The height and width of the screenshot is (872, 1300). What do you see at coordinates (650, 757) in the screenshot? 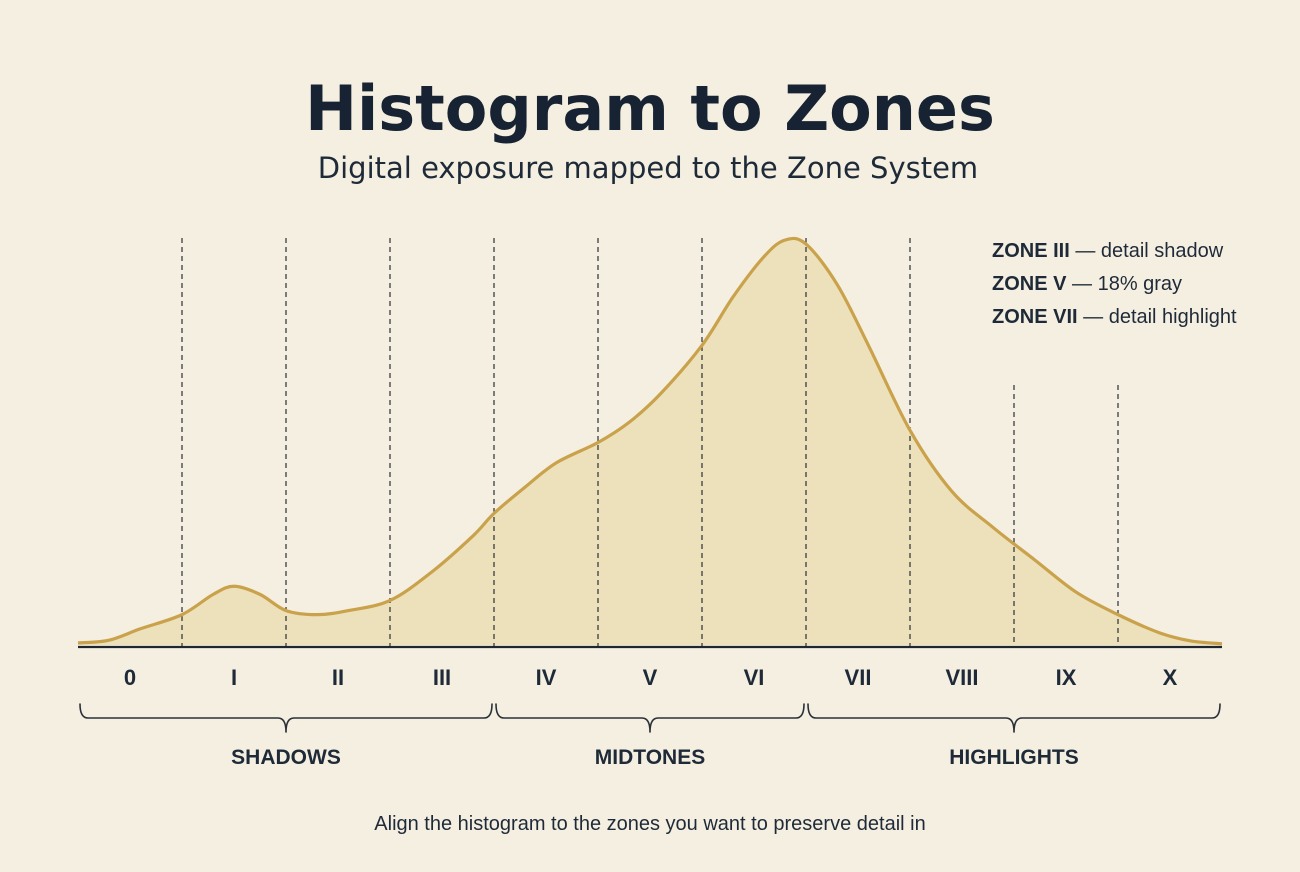
I see `group-label: MIDTONES` at bounding box center [650, 757].